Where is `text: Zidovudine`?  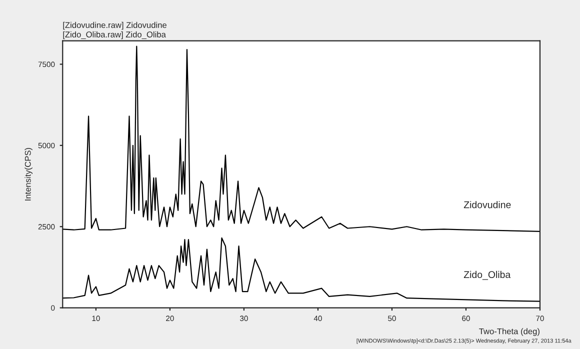 text: Zidovudine is located at coordinates (487, 204).